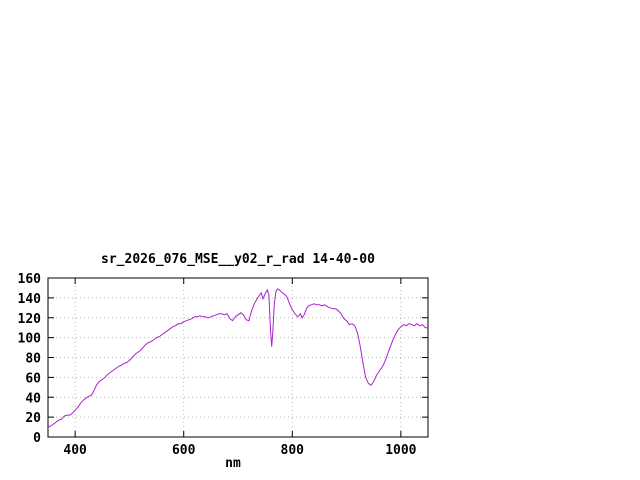  Describe the element at coordinates (33, 398) in the screenshot. I see `y-tick-label: 40` at that location.